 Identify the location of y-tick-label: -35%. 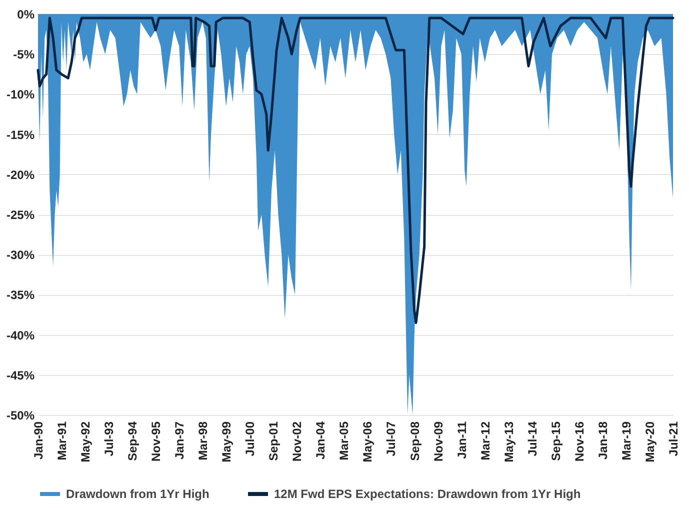
(20, 295).